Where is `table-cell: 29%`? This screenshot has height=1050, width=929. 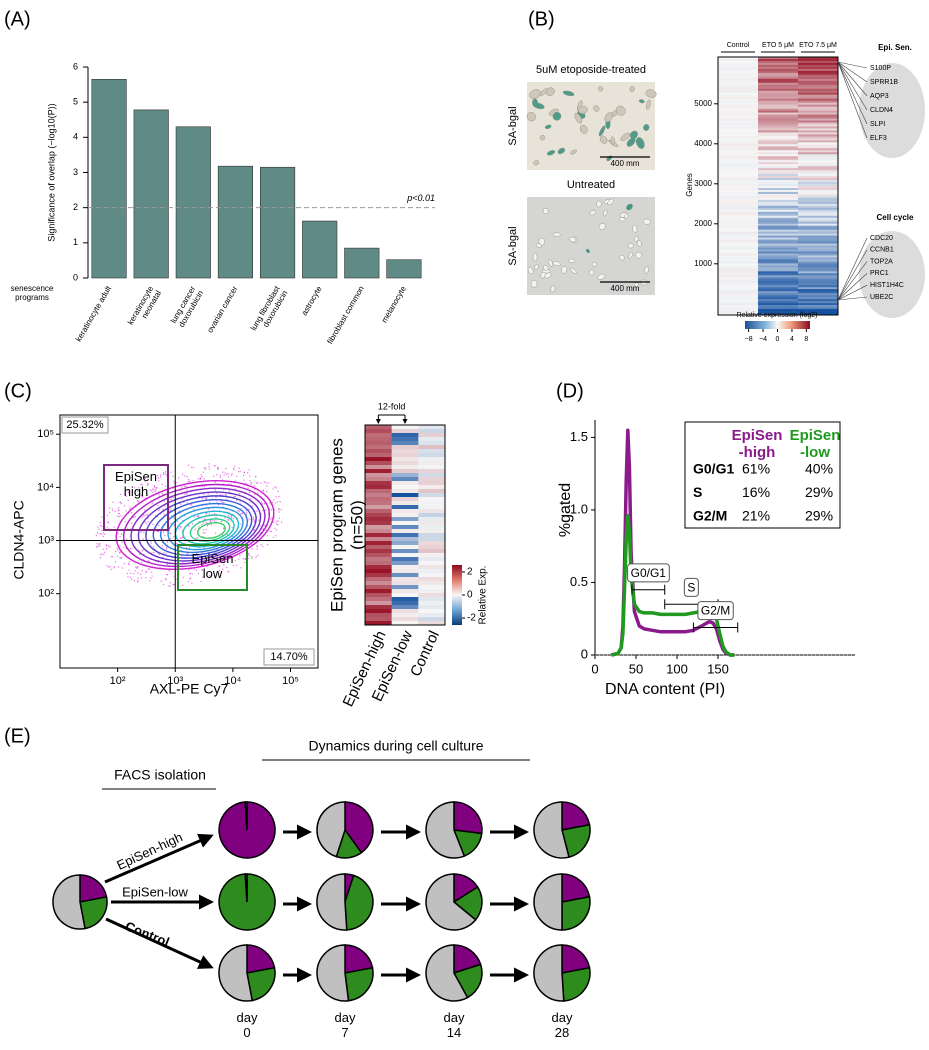 table-cell: 29% is located at coordinates (819, 492).